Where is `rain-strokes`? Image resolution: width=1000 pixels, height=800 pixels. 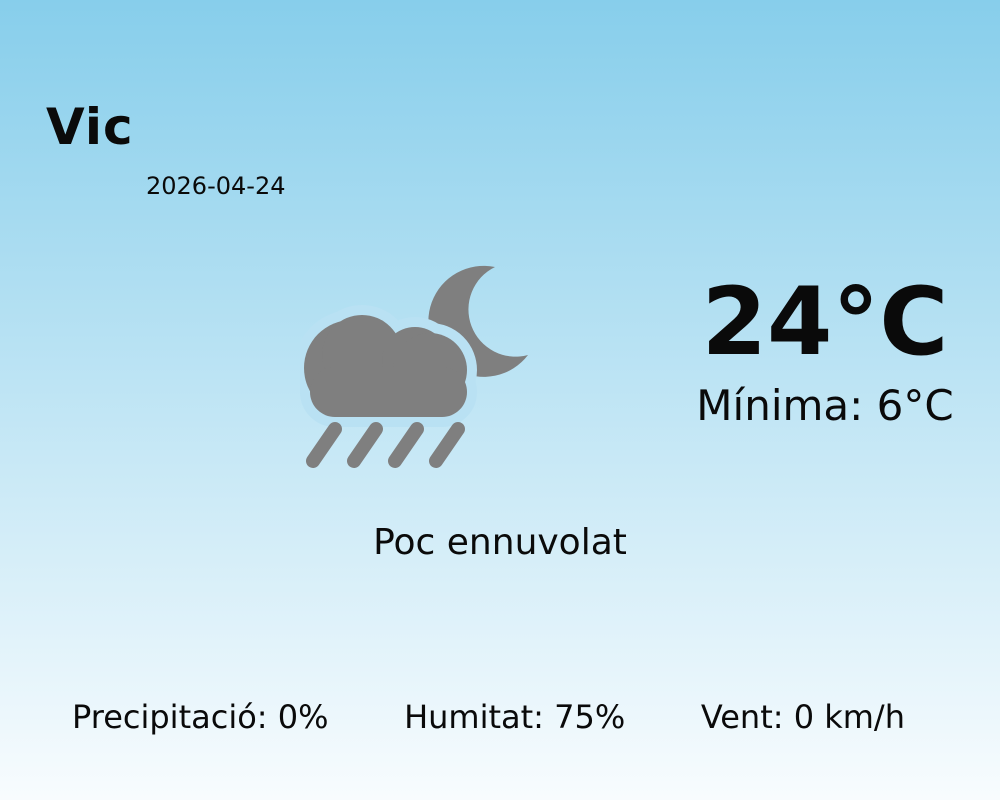
rain-strokes is located at coordinates (385, 445).